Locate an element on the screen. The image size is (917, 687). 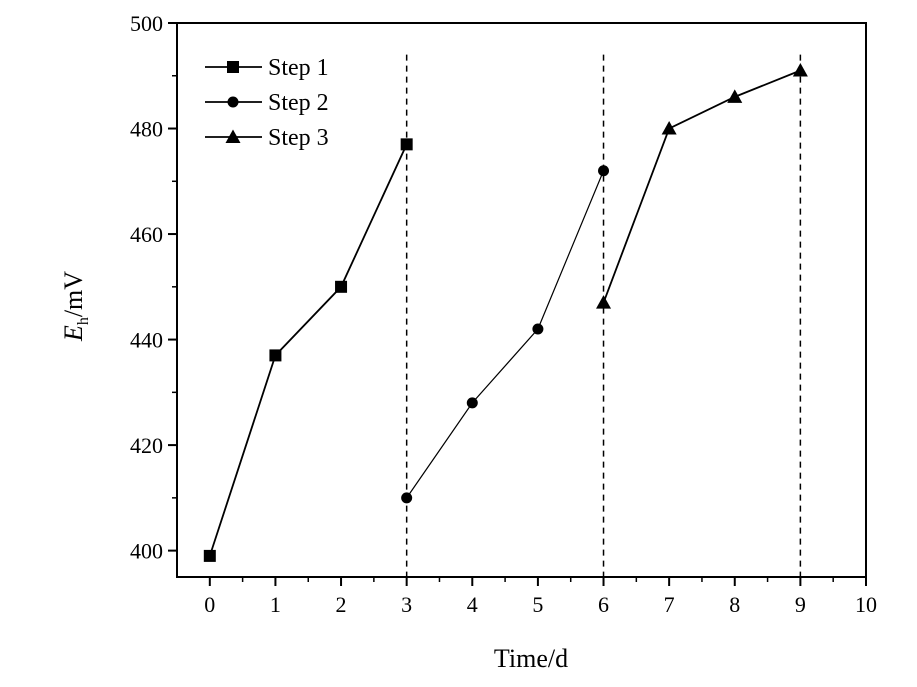
y-axis-title-main: E is located at coordinates (73, 333).